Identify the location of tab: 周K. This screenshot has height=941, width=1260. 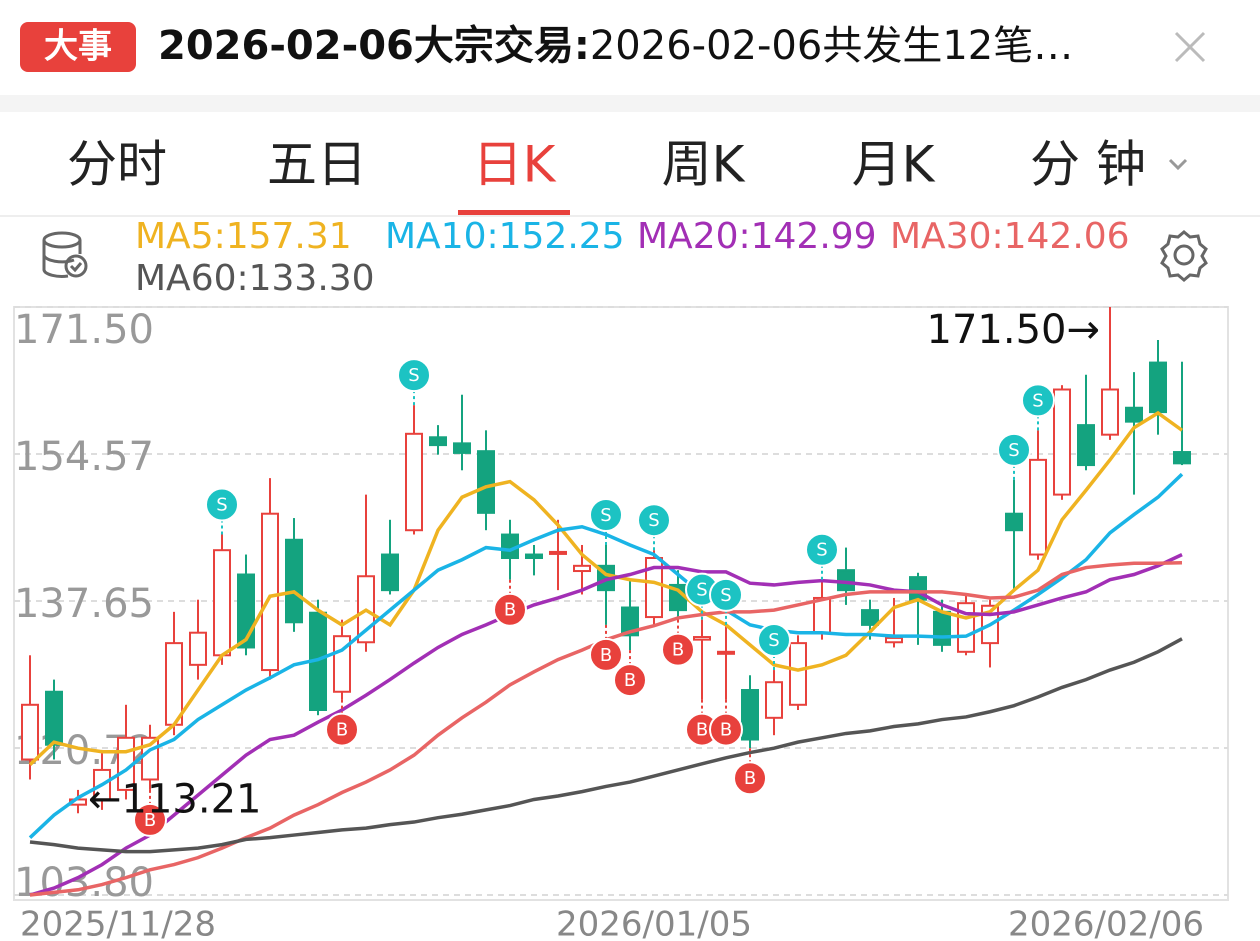
(704, 165).